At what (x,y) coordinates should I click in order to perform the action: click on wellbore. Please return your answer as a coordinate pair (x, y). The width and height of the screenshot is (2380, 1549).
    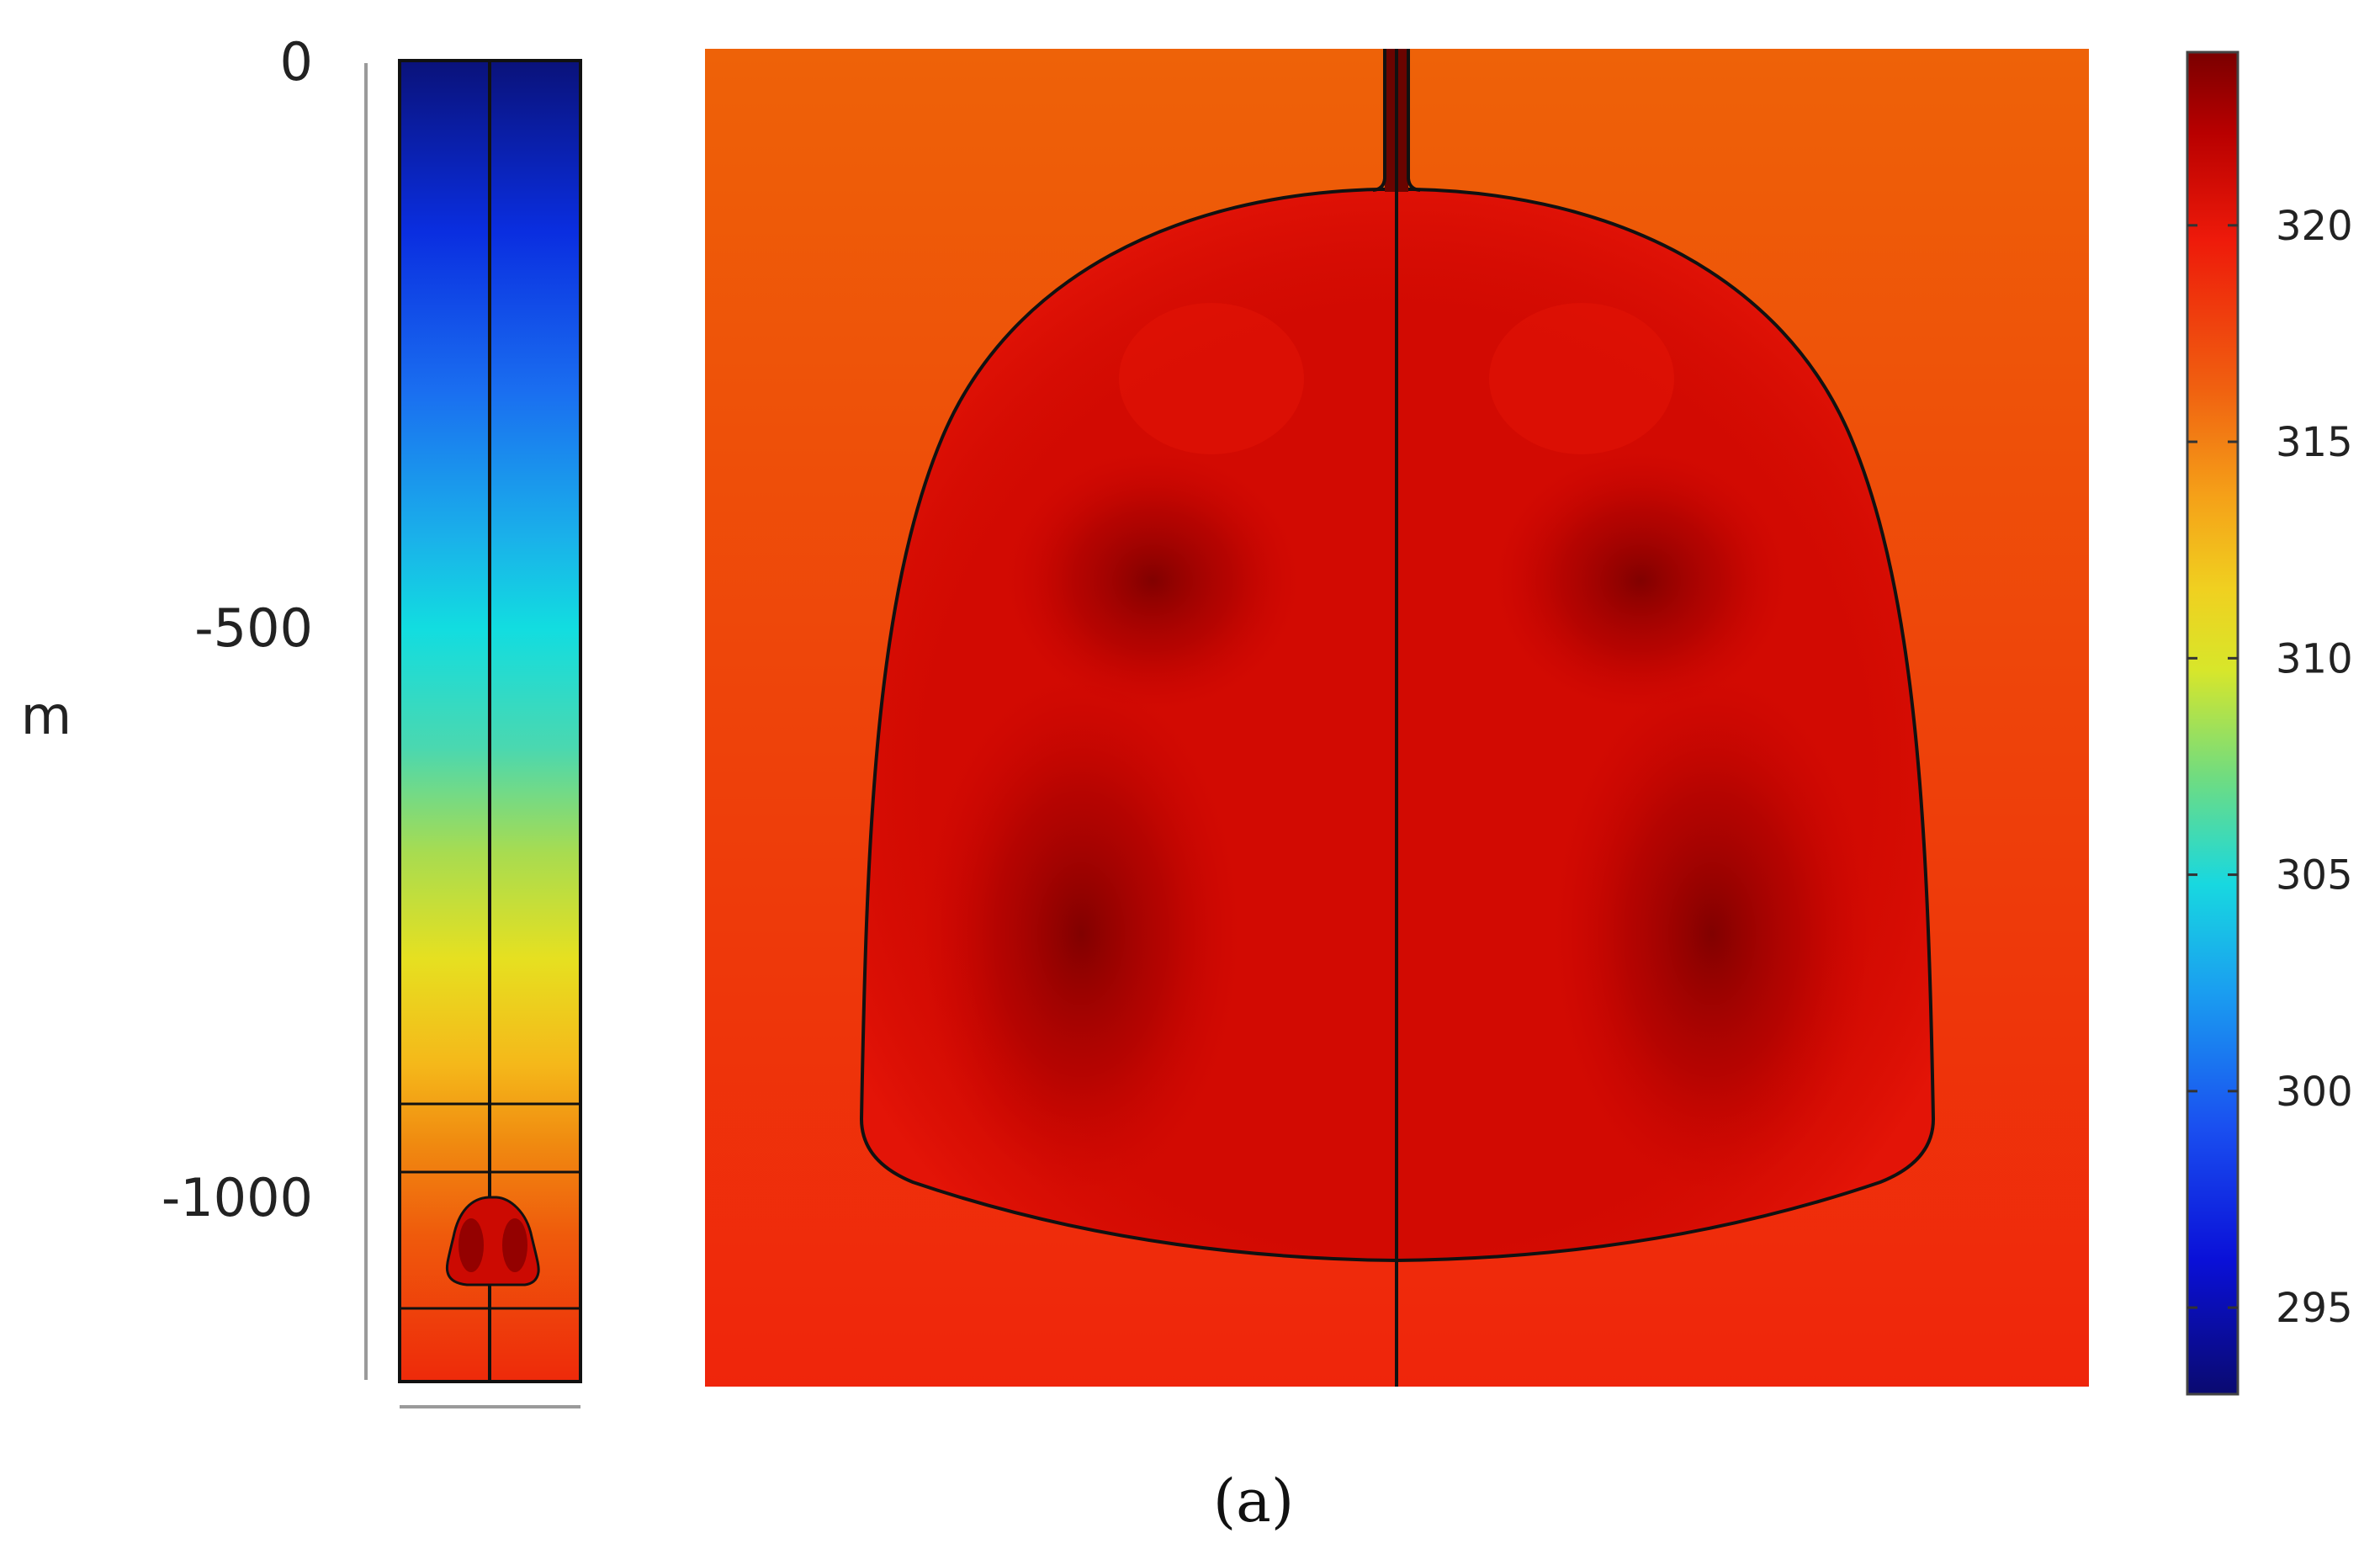
    Looking at the image, I should click on (1396, 718).